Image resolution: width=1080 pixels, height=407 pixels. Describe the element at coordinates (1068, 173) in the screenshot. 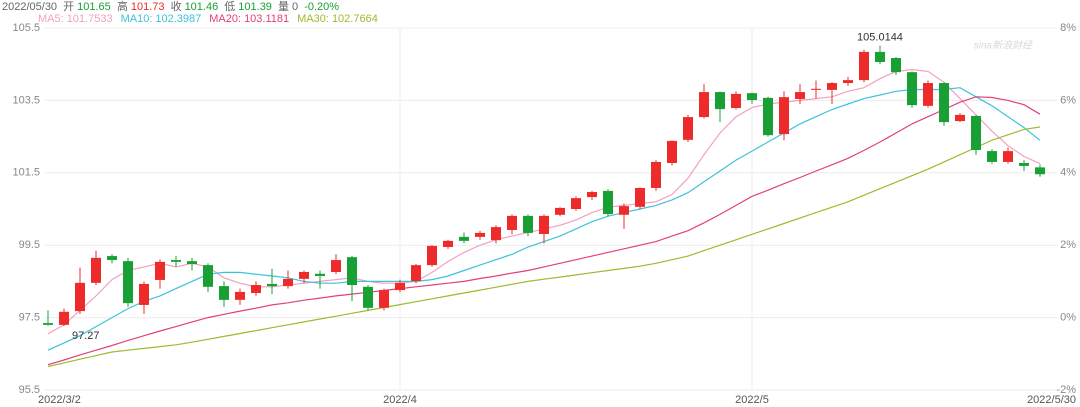

I see `y2-tick-label: 4%` at that location.